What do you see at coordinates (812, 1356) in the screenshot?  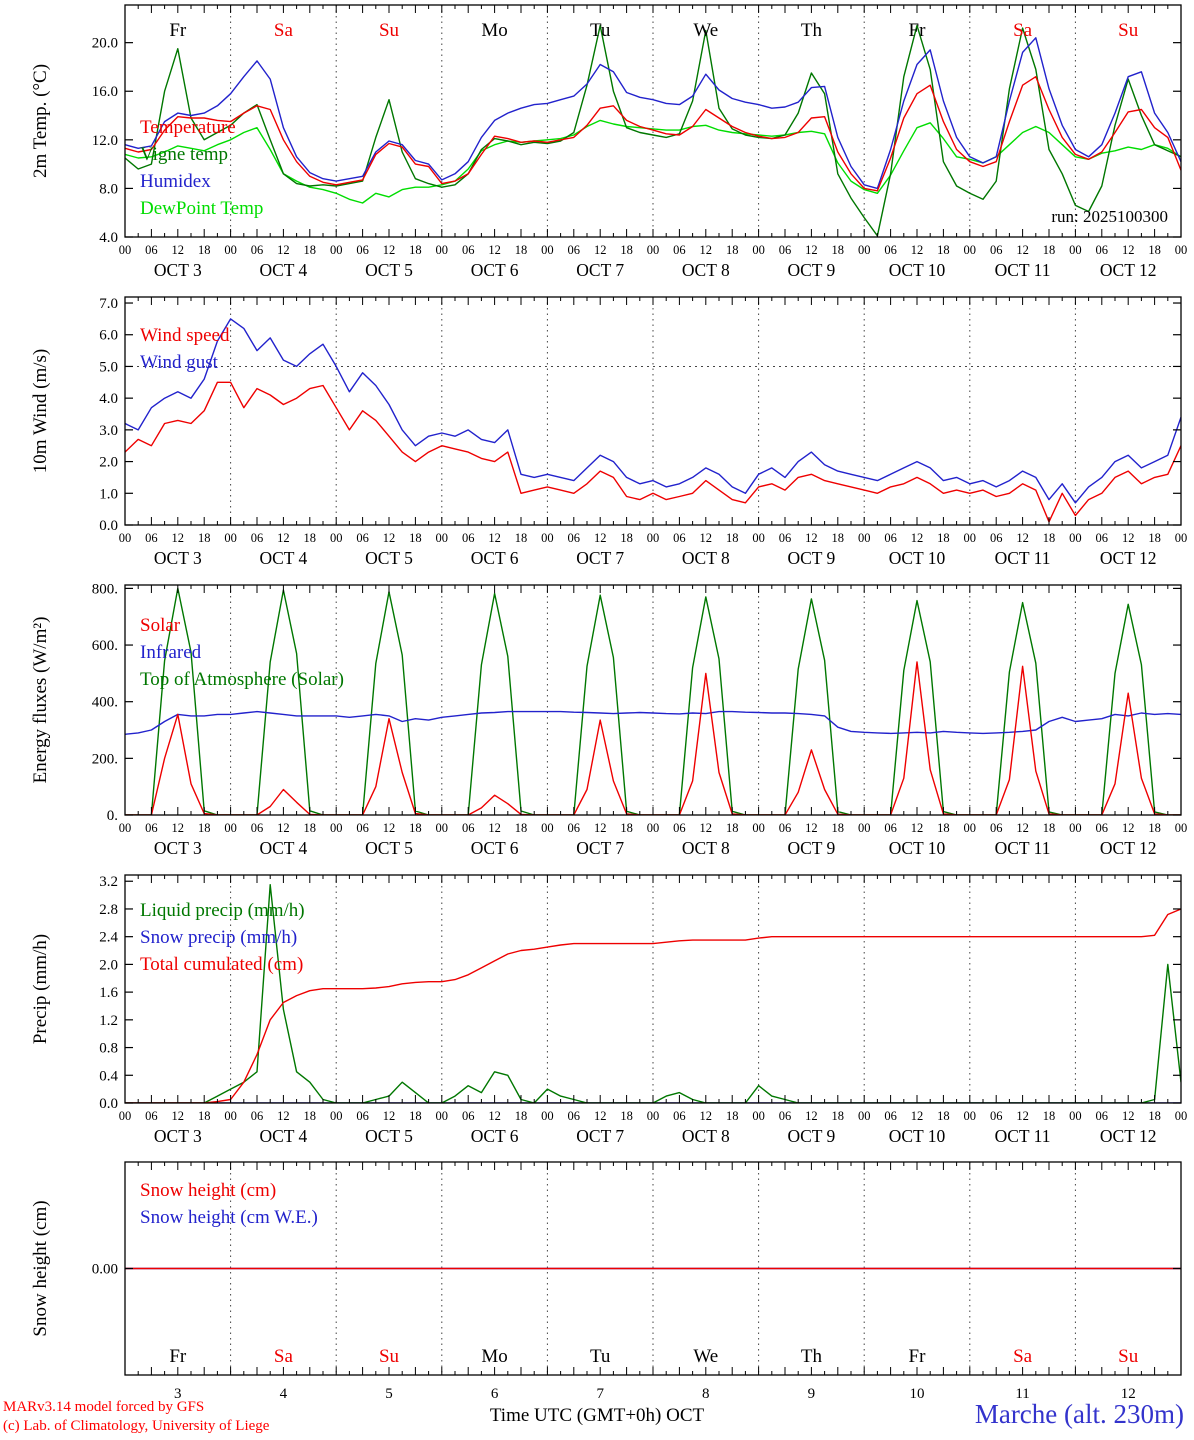 I see `weekday-label: Th` at bounding box center [812, 1356].